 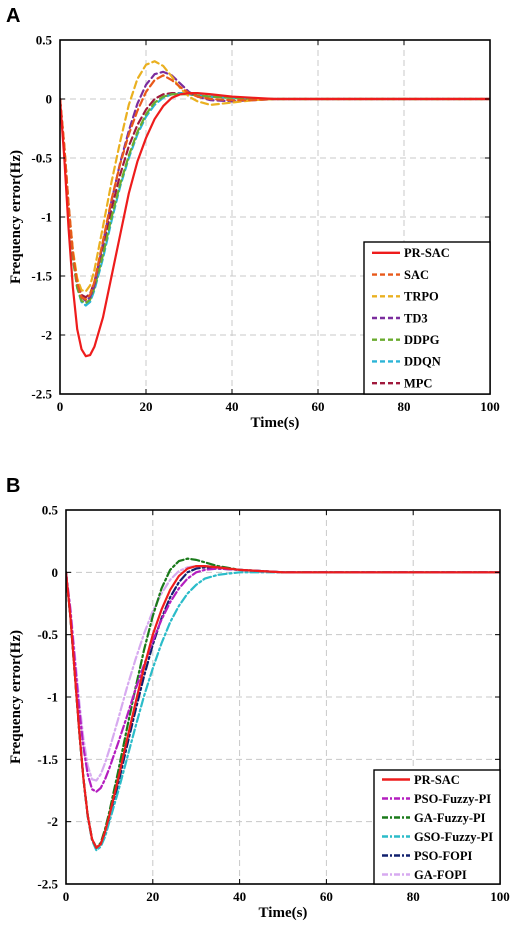 I want to click on legend-label: TD3, so click(x=416, y=318).